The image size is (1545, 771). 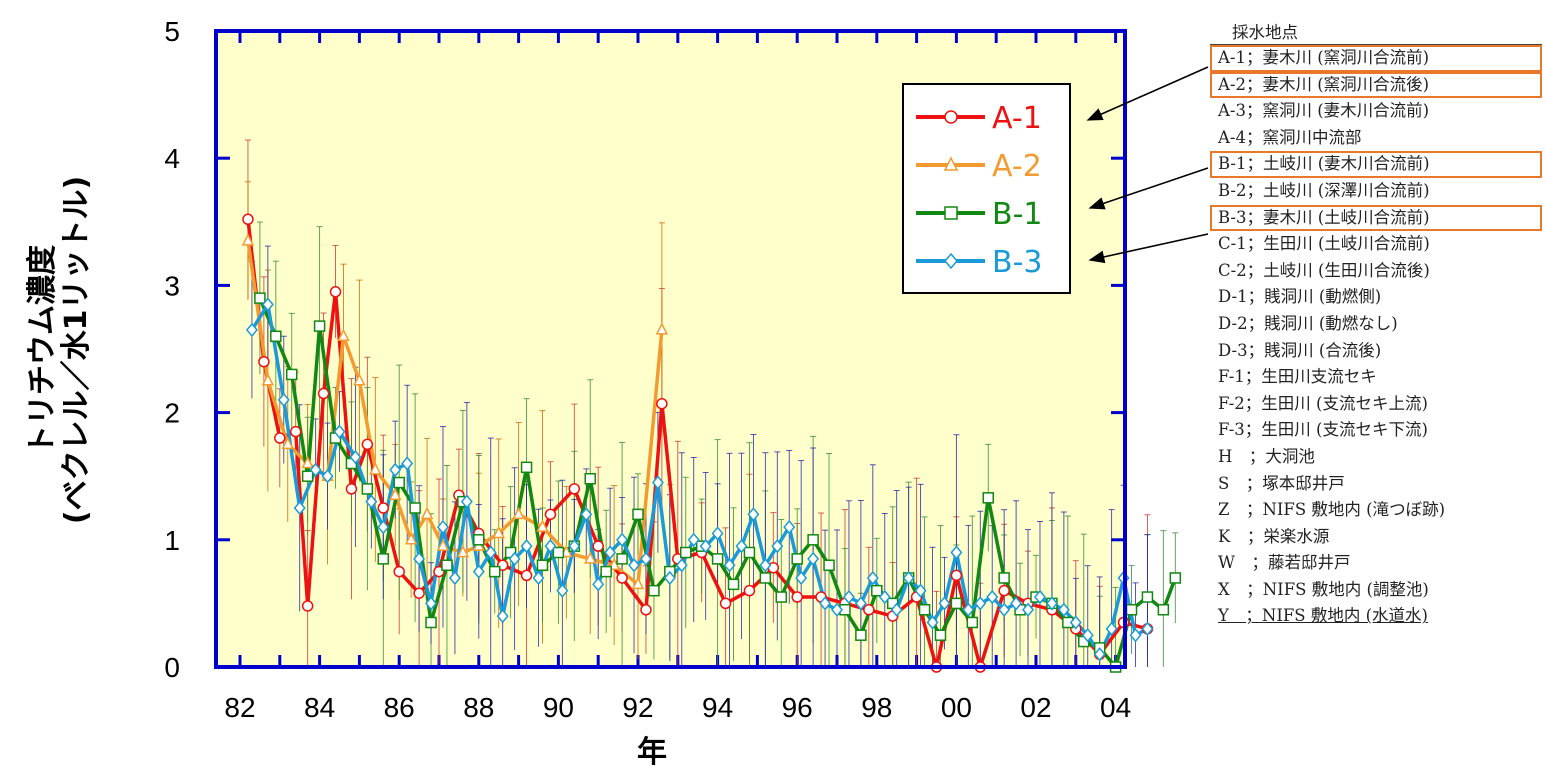 What do you see at coordinates (172, 667) in the screenshot?
I see `y-tick-label: 0` at bounding box center [172, 667].